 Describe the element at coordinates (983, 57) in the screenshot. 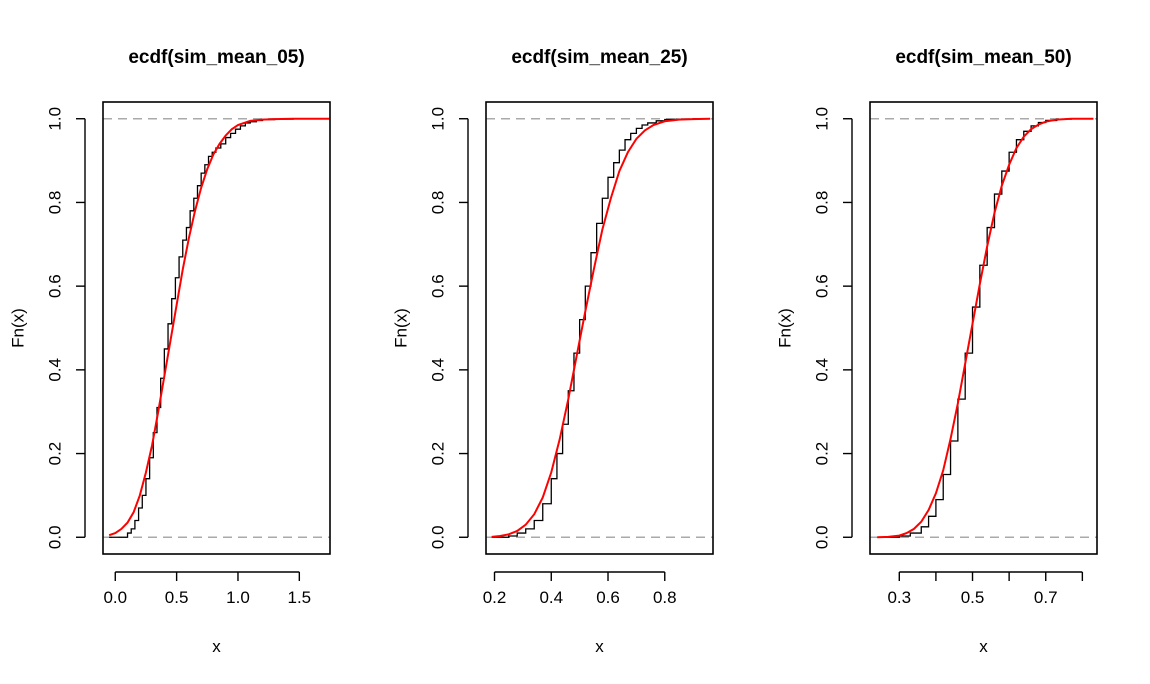

I see `chart-title: ecdf(sim_mean_50)` at that location.